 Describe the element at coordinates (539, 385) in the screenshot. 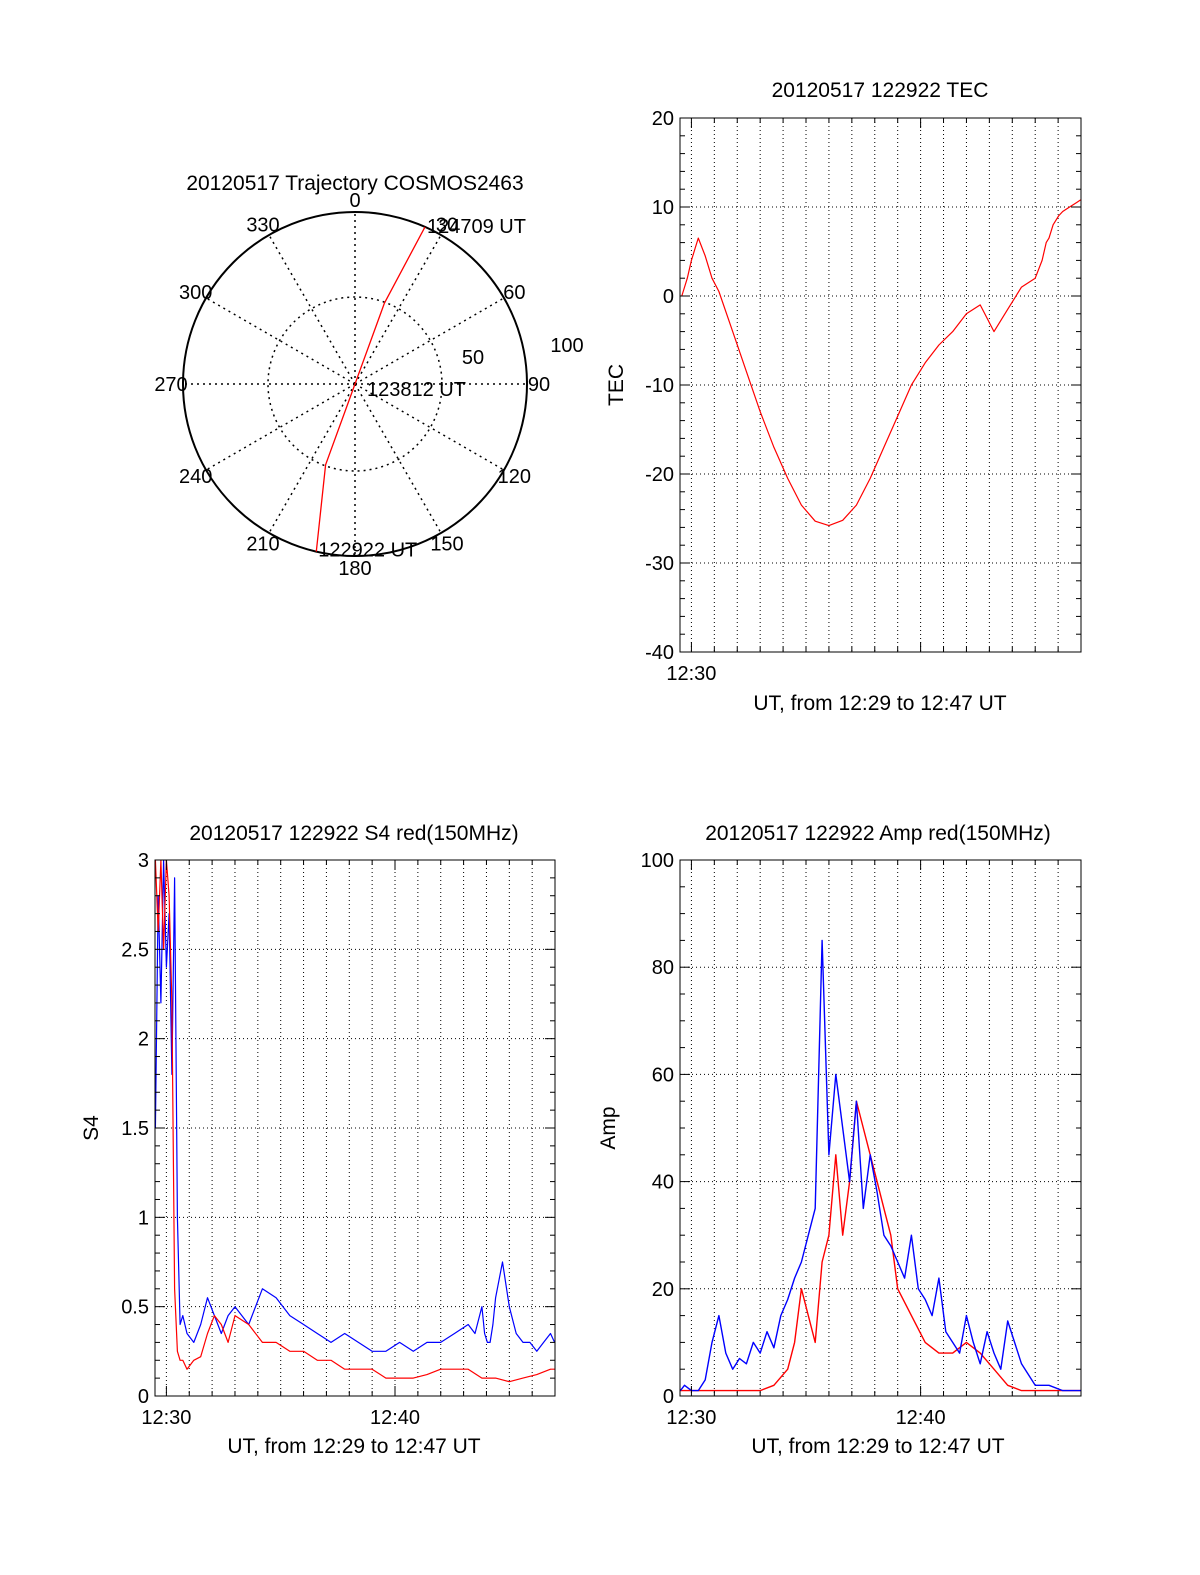

I see `polar-azimuth-label: 90` at that location.